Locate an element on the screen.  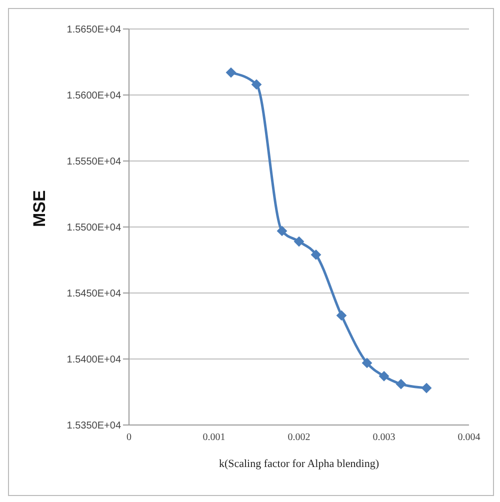
x-tick-label: 0.003 is located at coordinates (384, 438).